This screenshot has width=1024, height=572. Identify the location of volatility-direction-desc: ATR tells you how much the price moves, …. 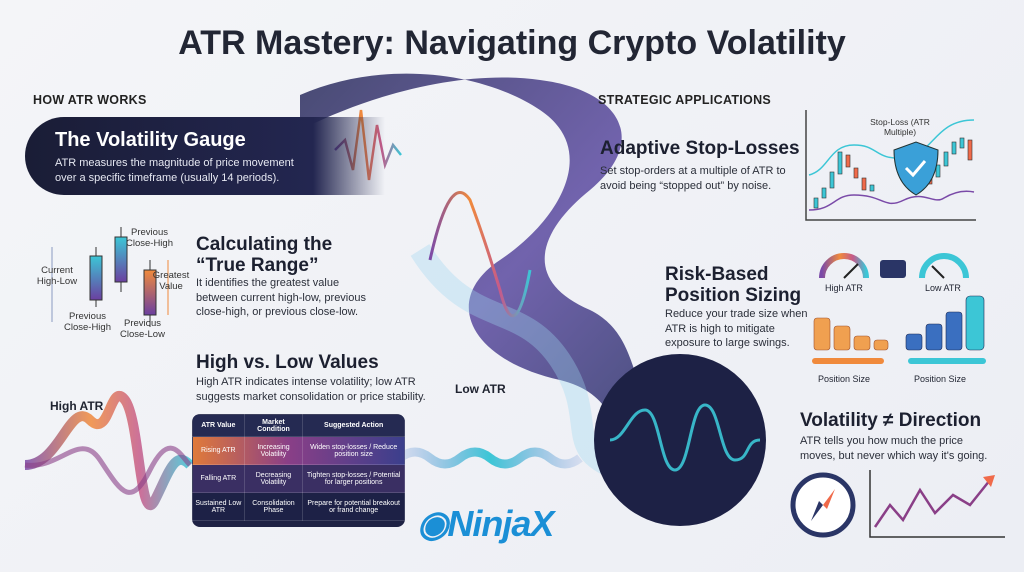
(894, 448).